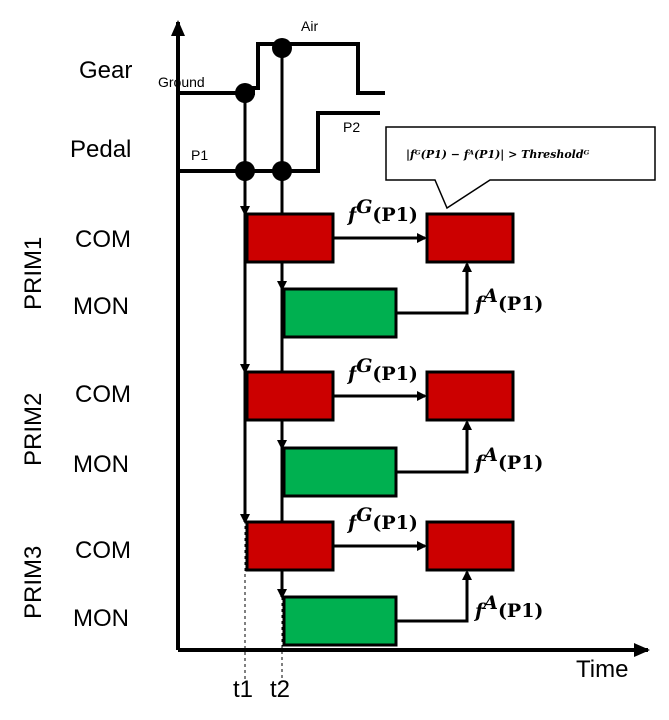 The width and height of the screenshot is (669, 720). What do you see at coordinates (382, 519) in the screenshot?
I see `prim3-fg-formula: fG(P1)` at bounding box center [382, 519].